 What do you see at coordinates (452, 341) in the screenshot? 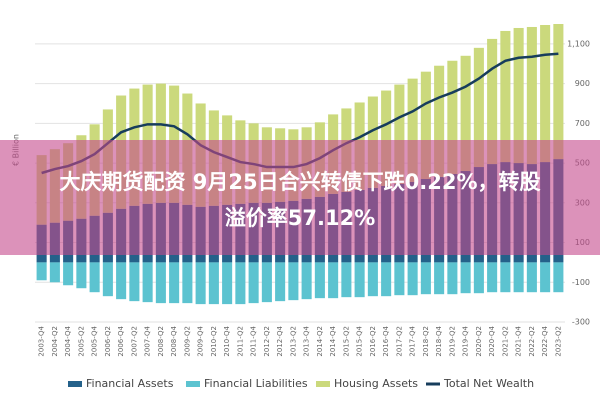
I see `x-tick-label: 2019-Q2` at bounding box center [452, 341].